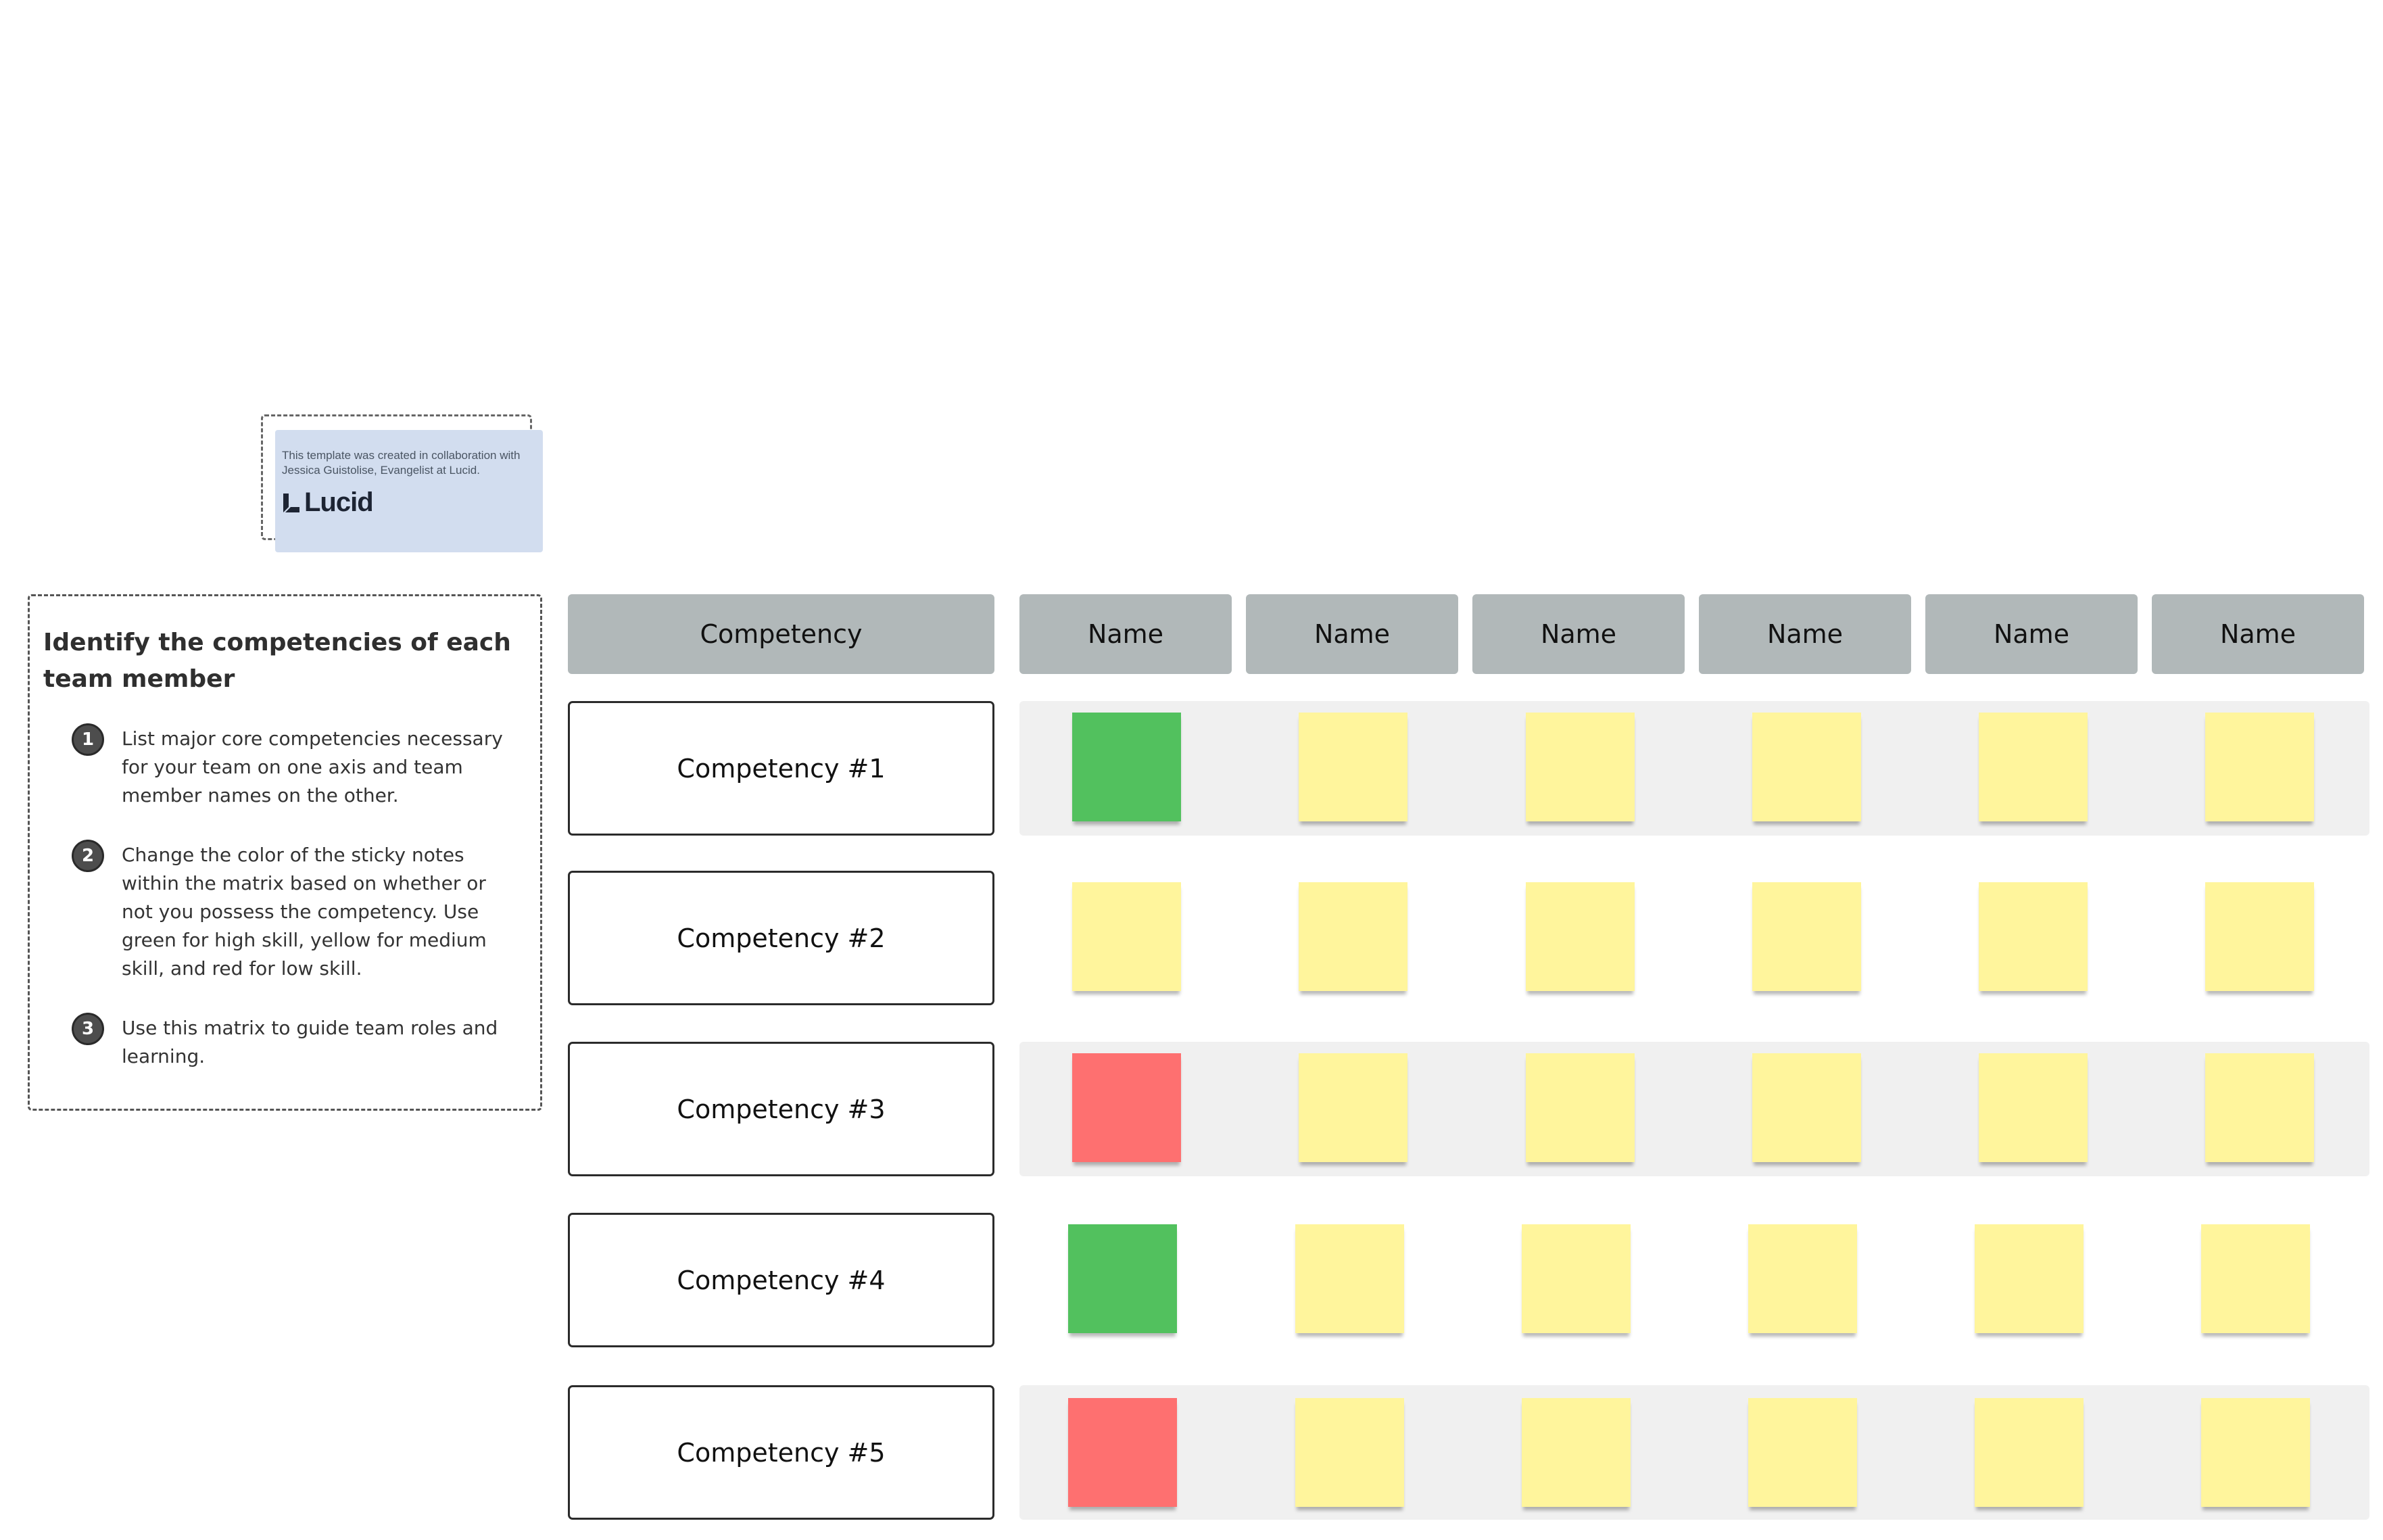 This screenshot has width=2383, height=1540. What do you see at coordinates (291, 502) in the screenshot?
I see `lucid-logo-icon` at bounding box center [291, 502].